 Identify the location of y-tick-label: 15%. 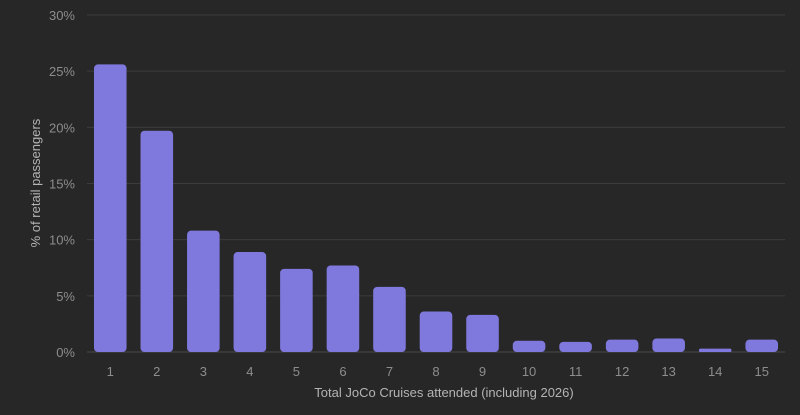
(62, 184).